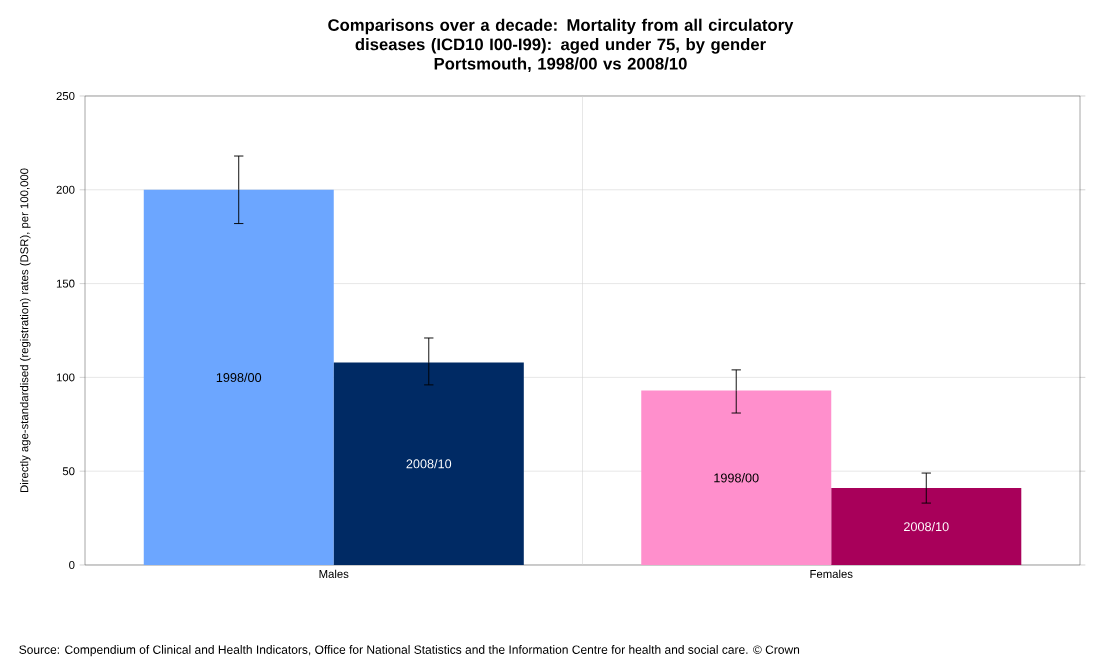 The width and height of the screenshot is (1101, 663). What do you see at coordinates (68, 471) in the screenshot?
I see `y-tick-label: 50` at bounding box center [68, 471].